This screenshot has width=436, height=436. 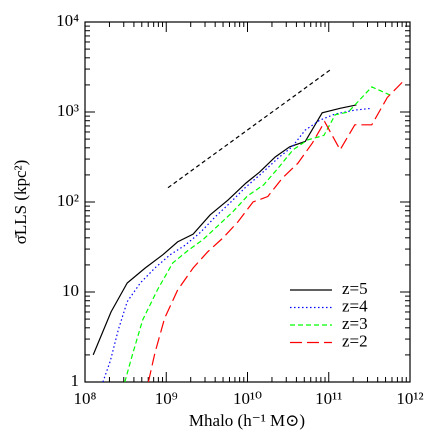 I want to click on x-axis-label: Mhalo (h⁻¹ M⊙), so click(x=247, y=420).